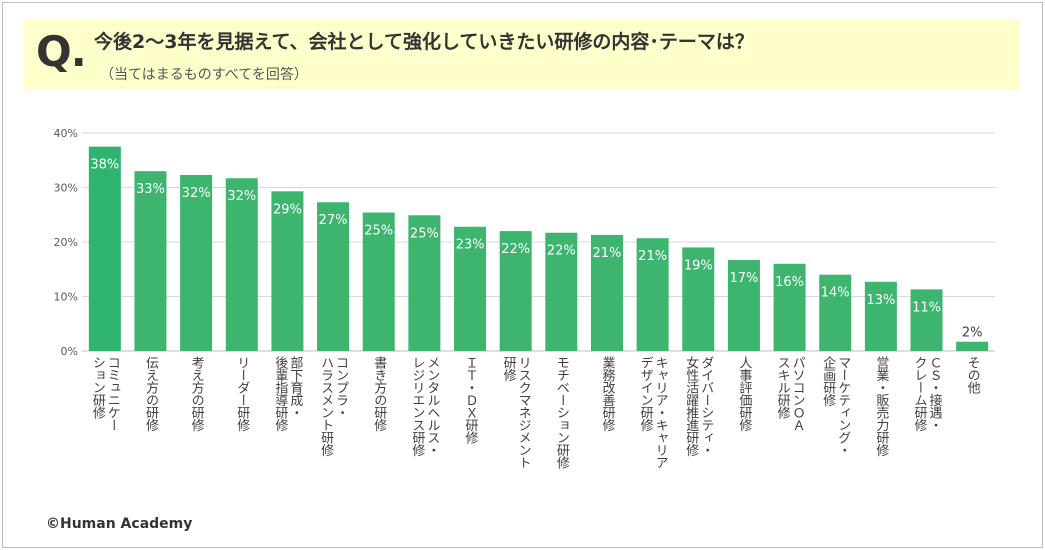 This screenshot has height=550, width=1045. I want to click on y-tick-label: 20%, so click(66, 242).